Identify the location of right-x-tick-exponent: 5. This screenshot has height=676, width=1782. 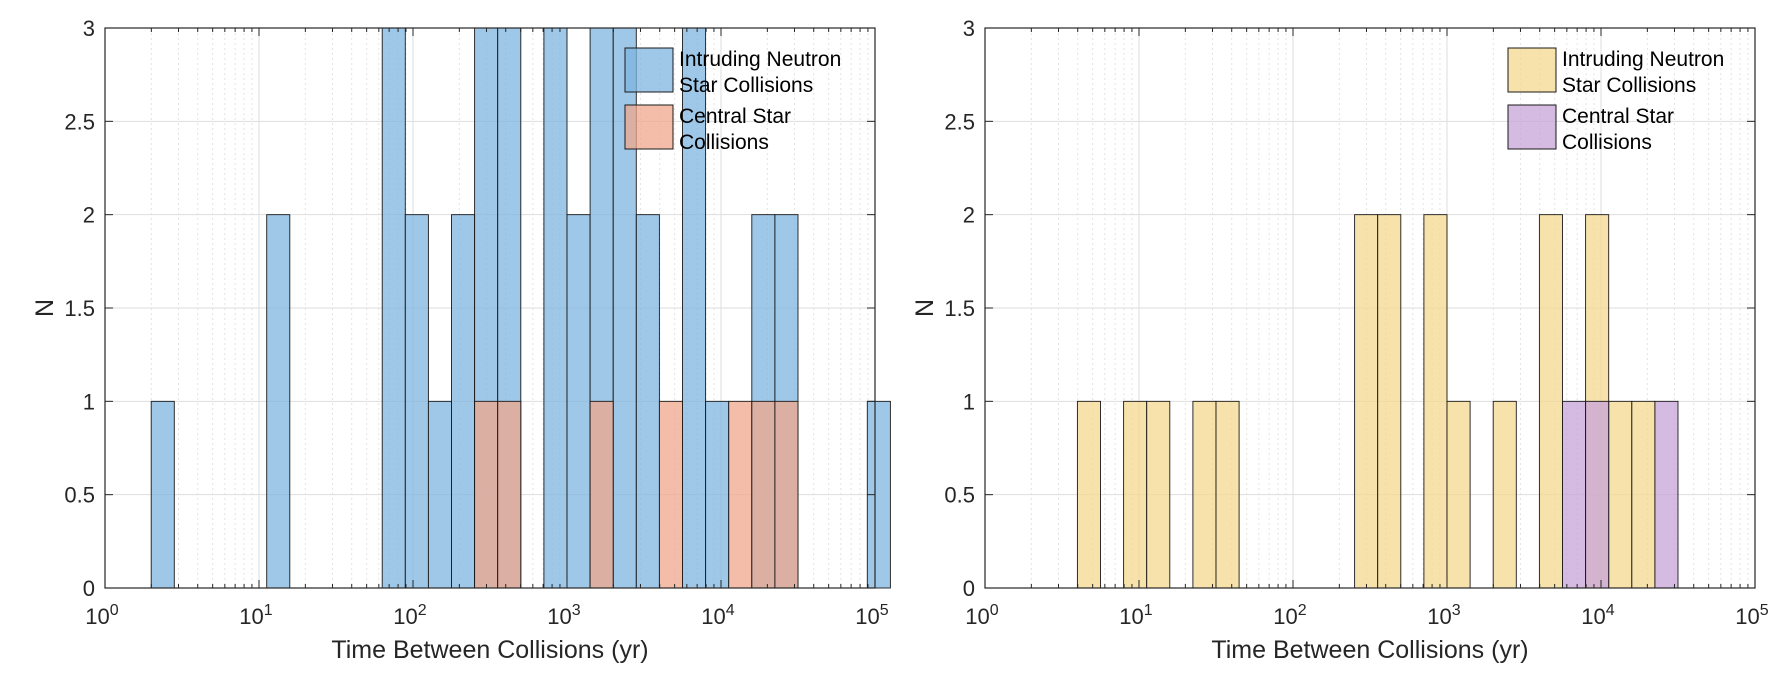
(1764, 610).